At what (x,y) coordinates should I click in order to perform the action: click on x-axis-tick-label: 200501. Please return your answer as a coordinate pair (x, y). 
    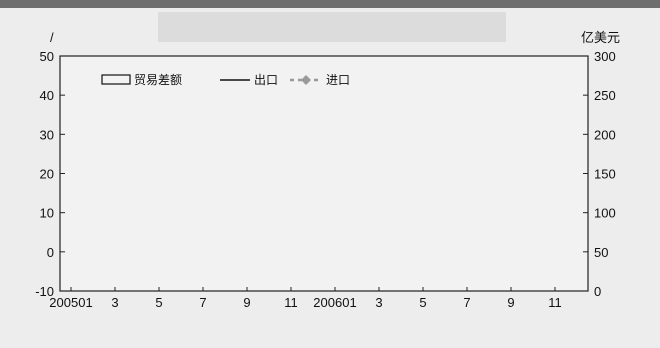
    Looking at the image, I should click on (70, 302).